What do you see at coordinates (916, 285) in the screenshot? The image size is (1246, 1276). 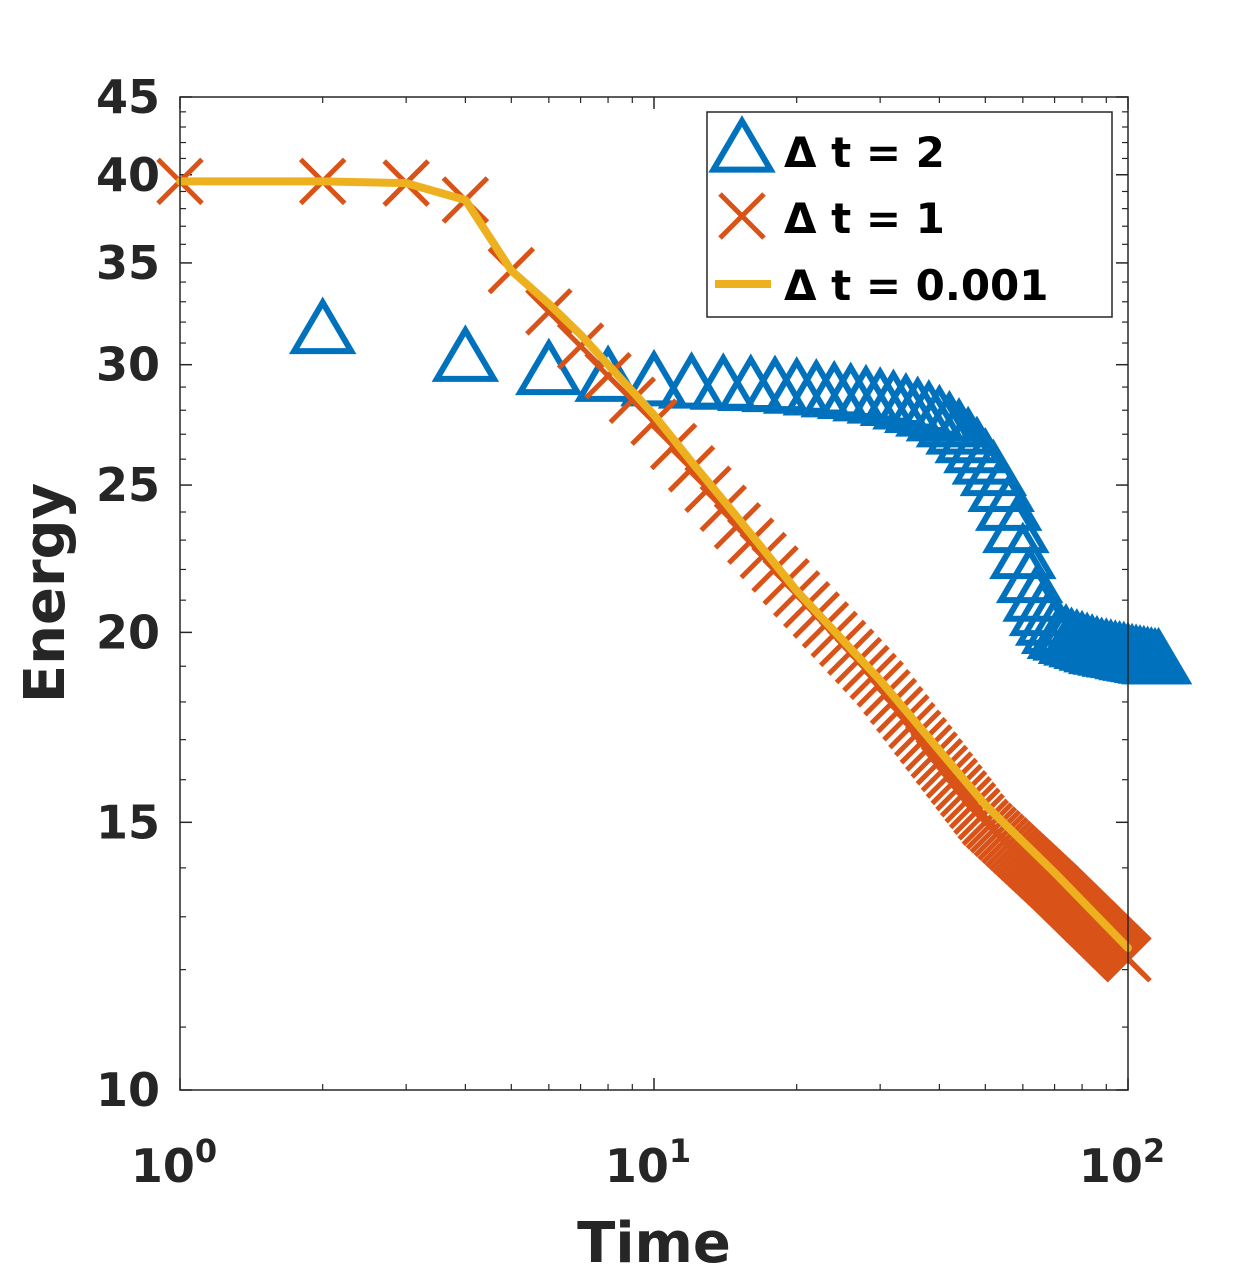 I see `legend-label-dt0001: Δ t = 0.001` at bounding box center [916, 285].